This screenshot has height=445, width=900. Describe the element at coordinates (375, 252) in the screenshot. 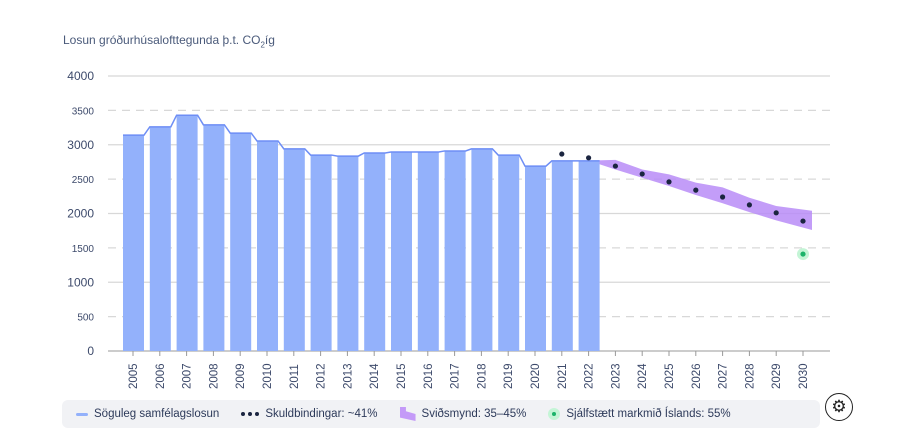

I see `bar-2014` at that location.